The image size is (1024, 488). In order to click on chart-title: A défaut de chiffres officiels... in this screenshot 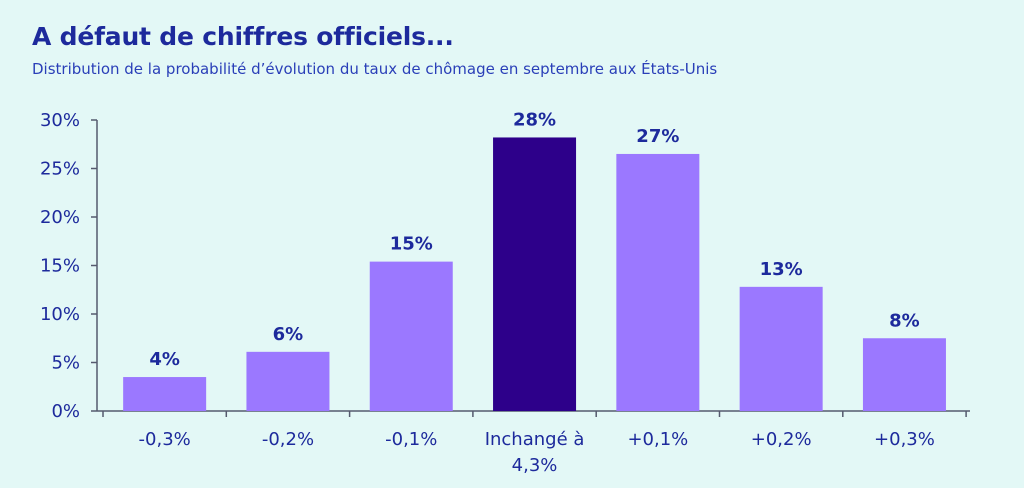, I will do `click(243, 36)`.